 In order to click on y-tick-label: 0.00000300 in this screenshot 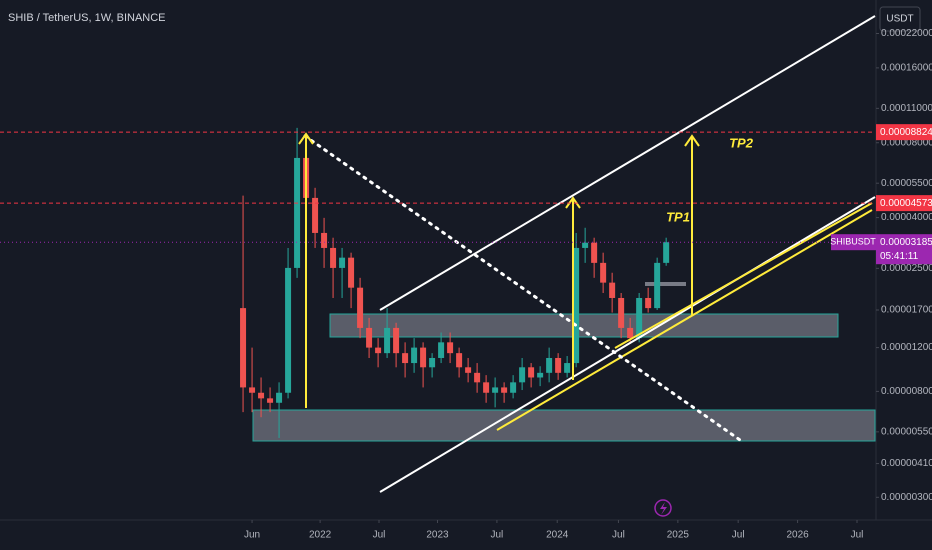, I will do `click(906, 497)`.